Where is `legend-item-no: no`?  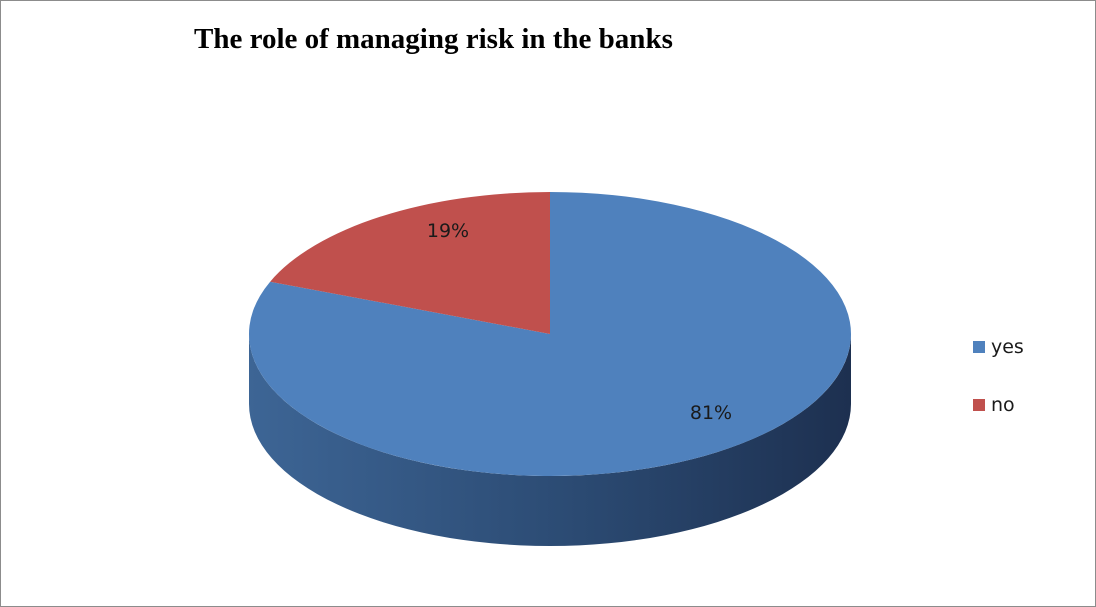
legend-item-no: no is located at coordinates (998, 405).